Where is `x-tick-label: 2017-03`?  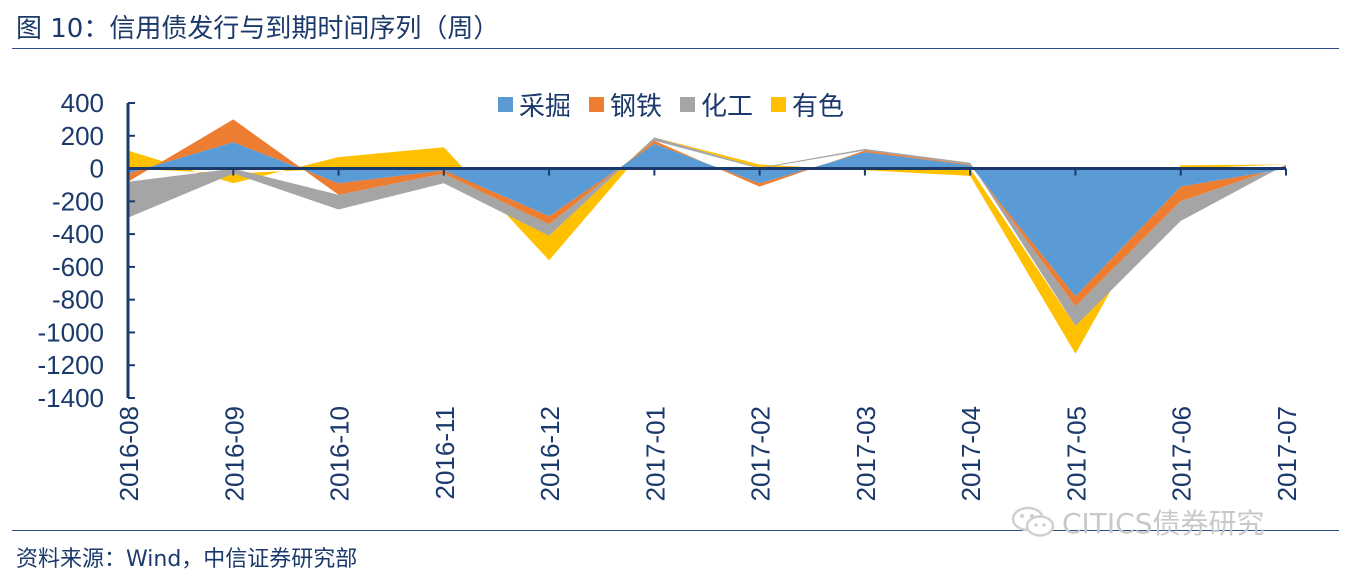
x-tick-label: 2017-03 is located at coordinates (866, 453).